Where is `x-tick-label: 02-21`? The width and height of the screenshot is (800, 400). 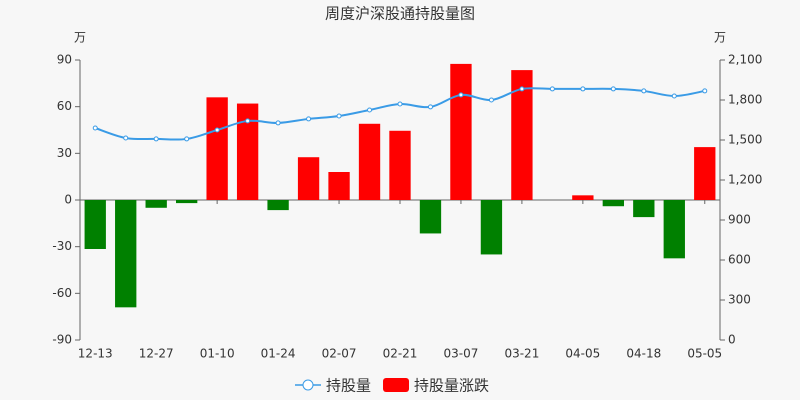 x-tick-label: 02-21 is located at coordinates (400, 354).